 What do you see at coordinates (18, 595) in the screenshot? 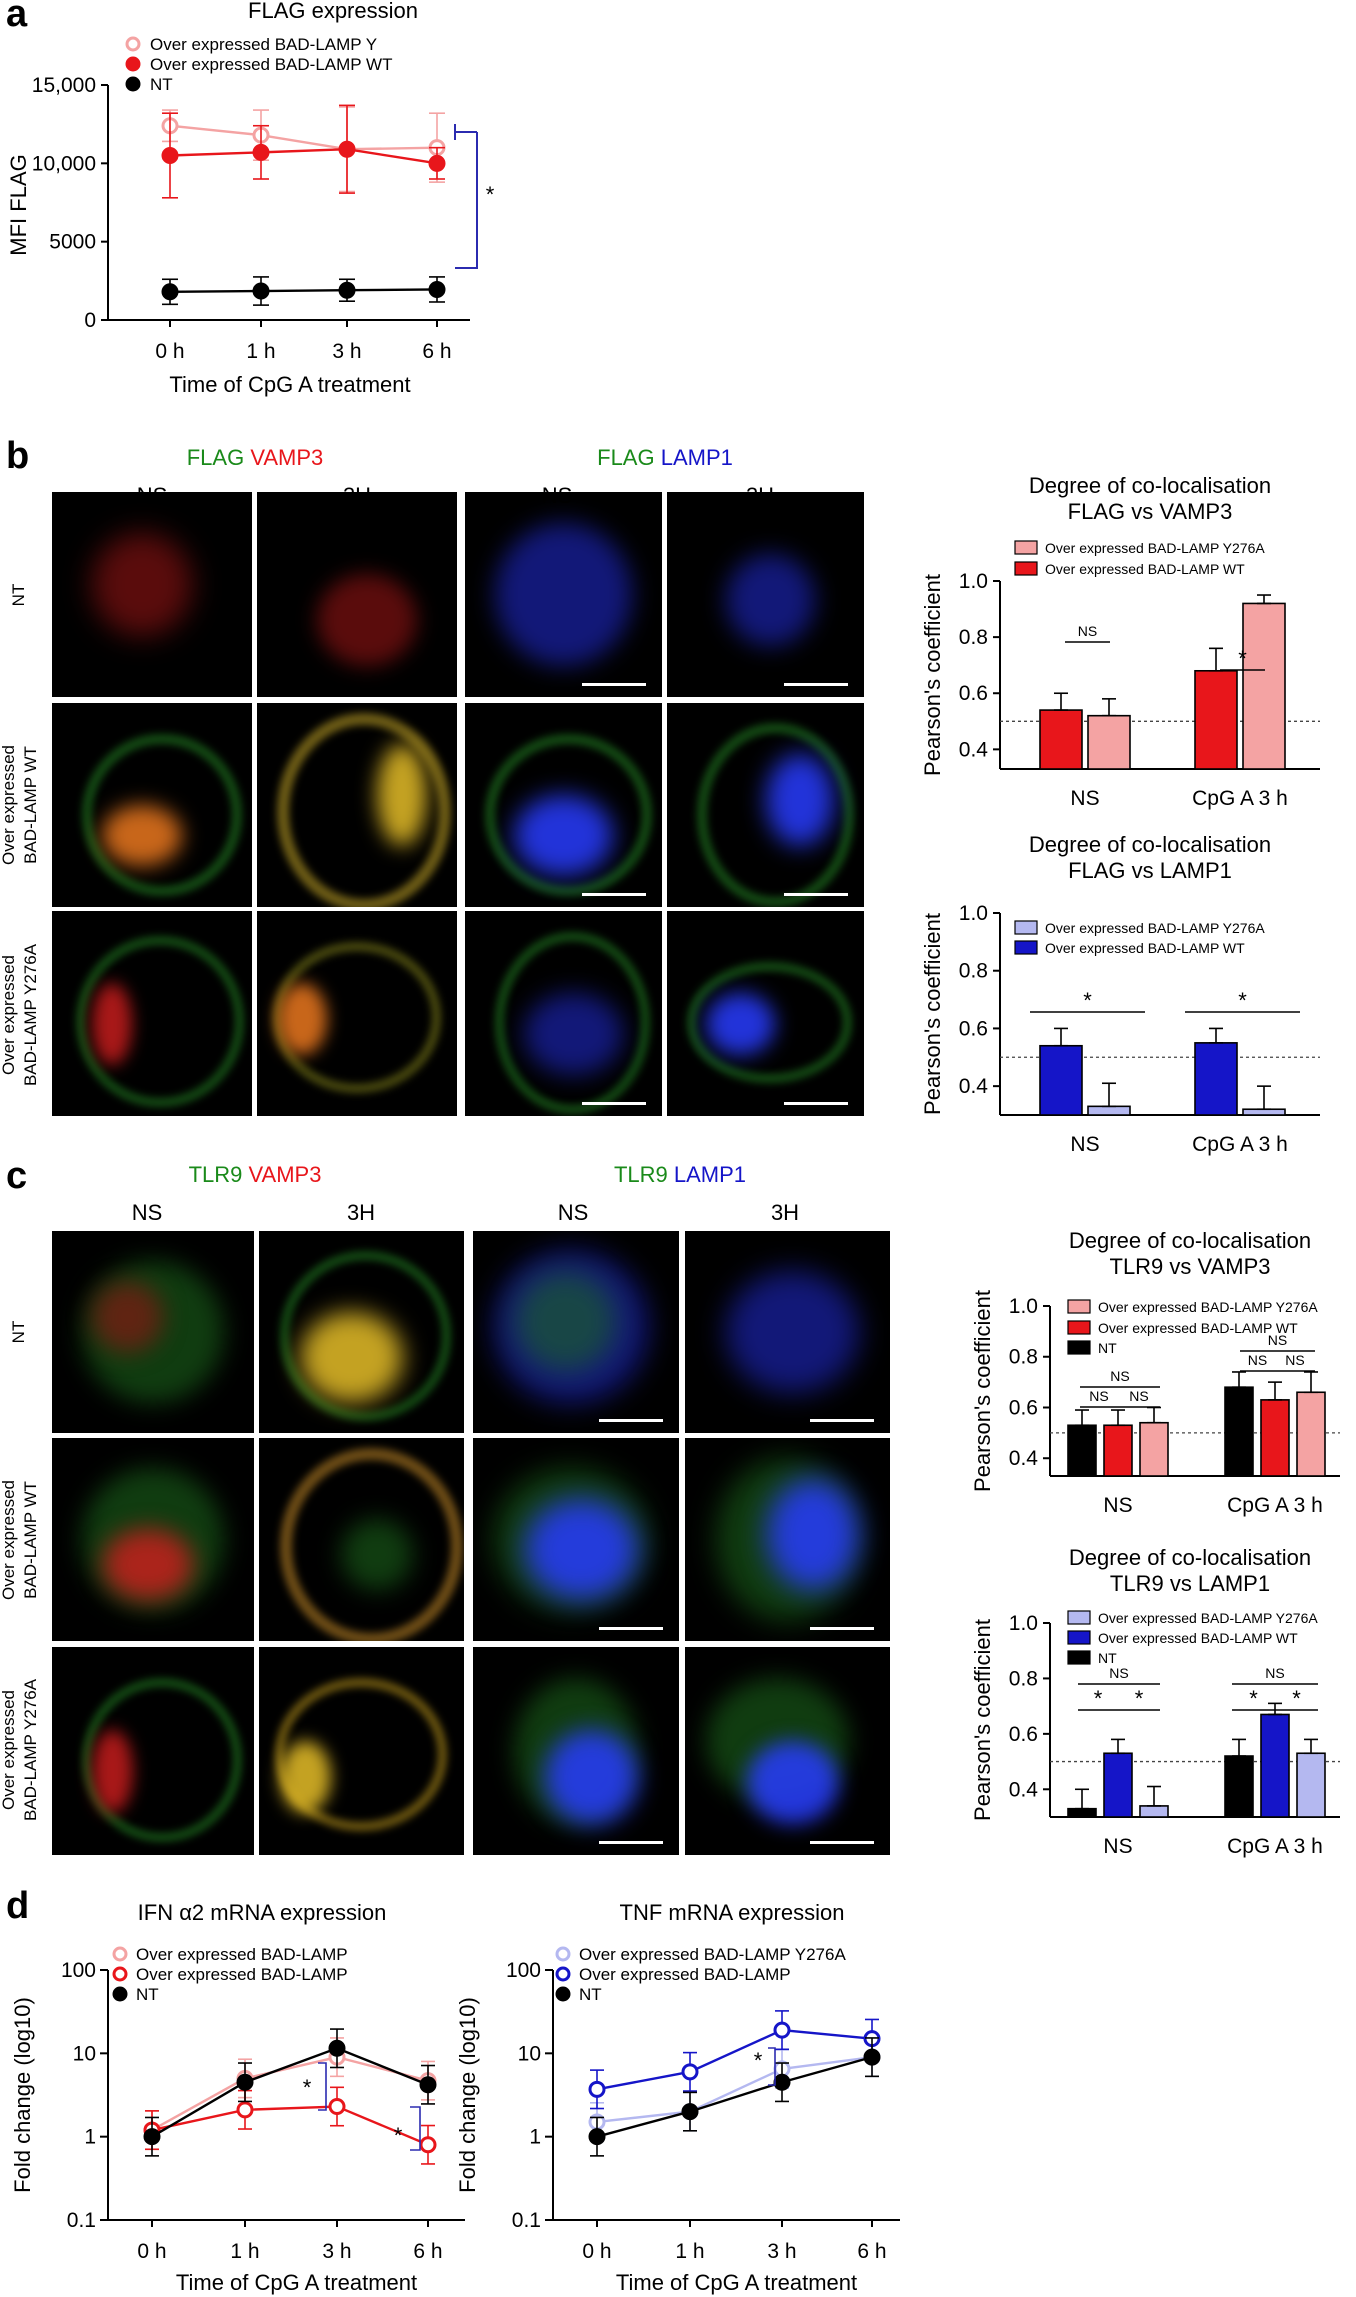
I see `b-row-label: NT` at bounding box center [18, 595].